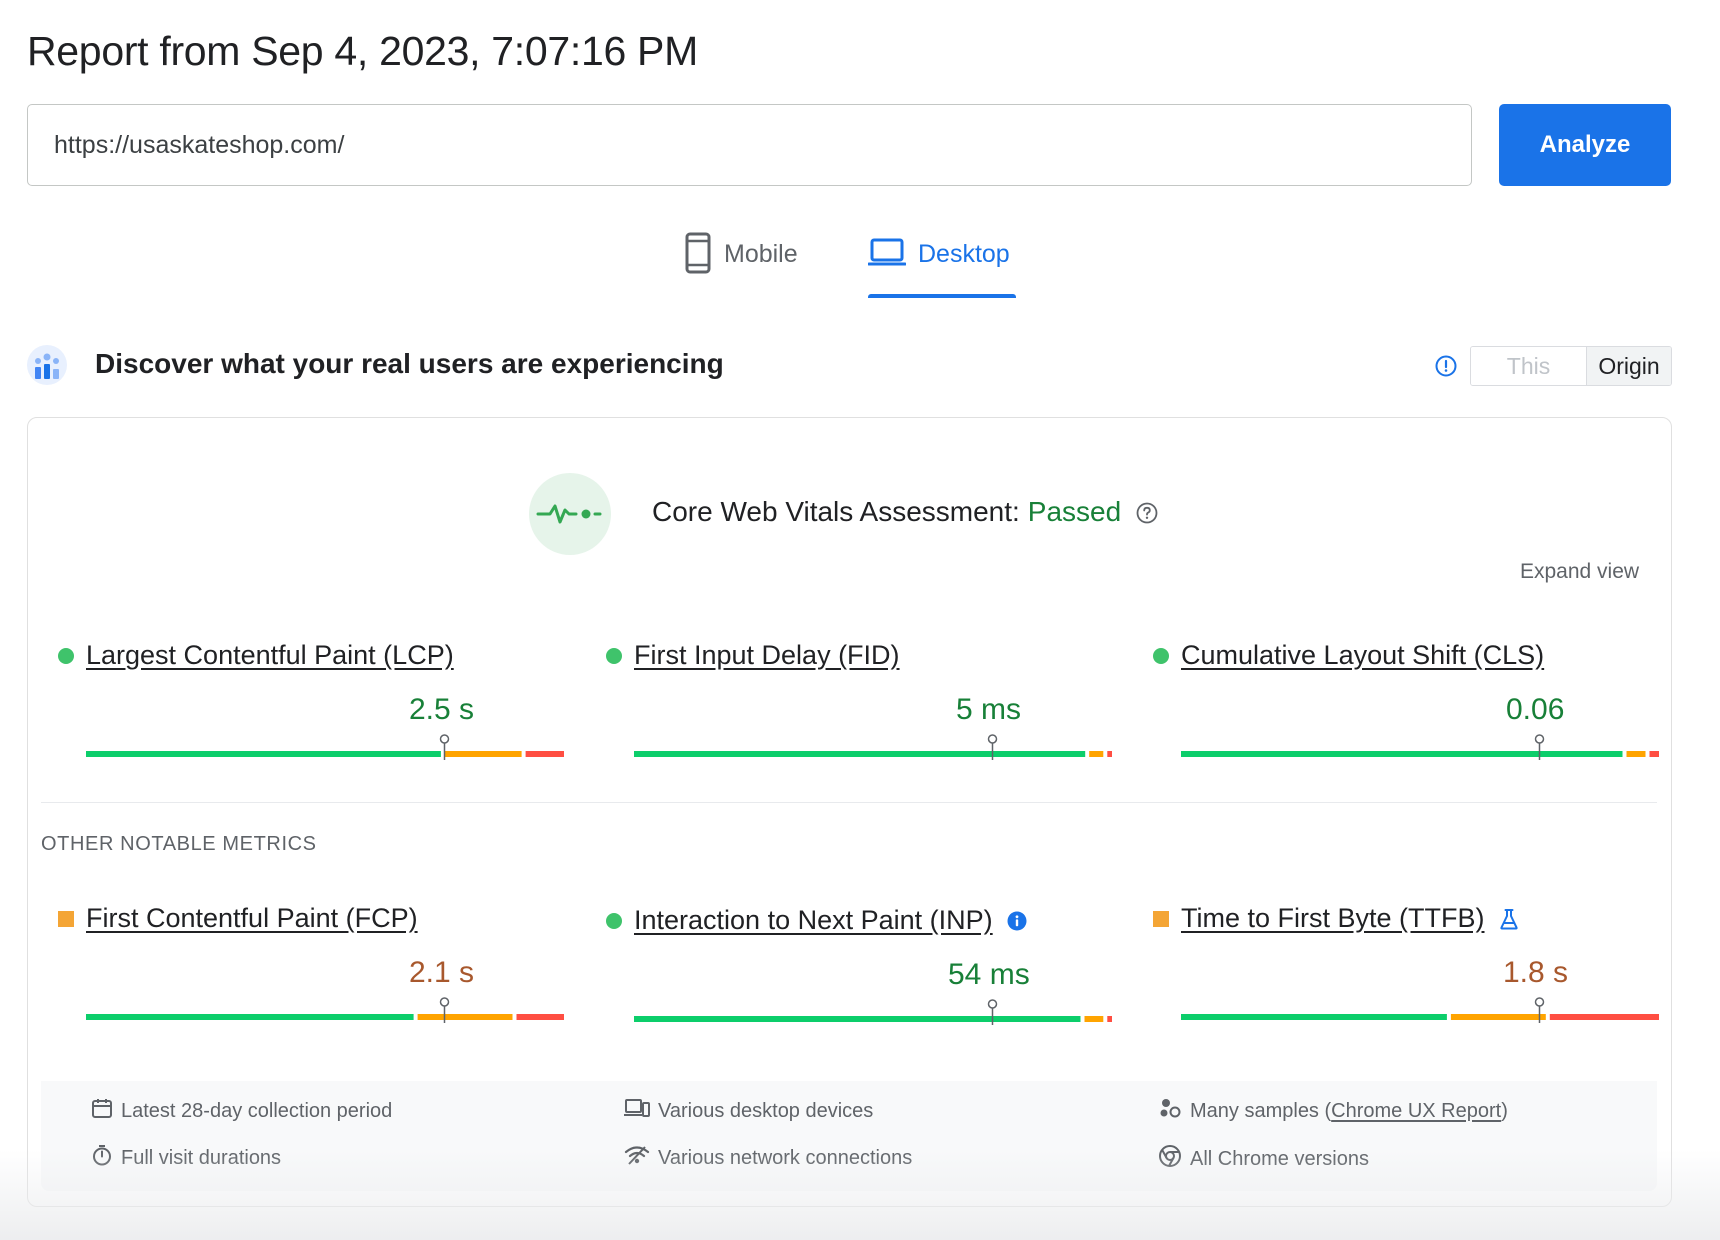  I want to click on samples-text: Many samples (Chrome UX Report), so click(1349, 1111).